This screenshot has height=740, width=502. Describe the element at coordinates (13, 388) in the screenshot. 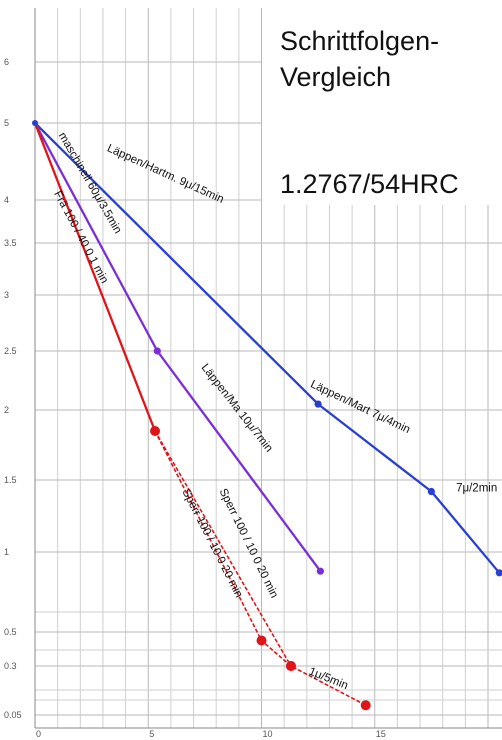

I see `y-axis-ticks: 6 5 4 3.5 3 2.5 2 1.5 1 0.5 0.3 0.05` at that location.